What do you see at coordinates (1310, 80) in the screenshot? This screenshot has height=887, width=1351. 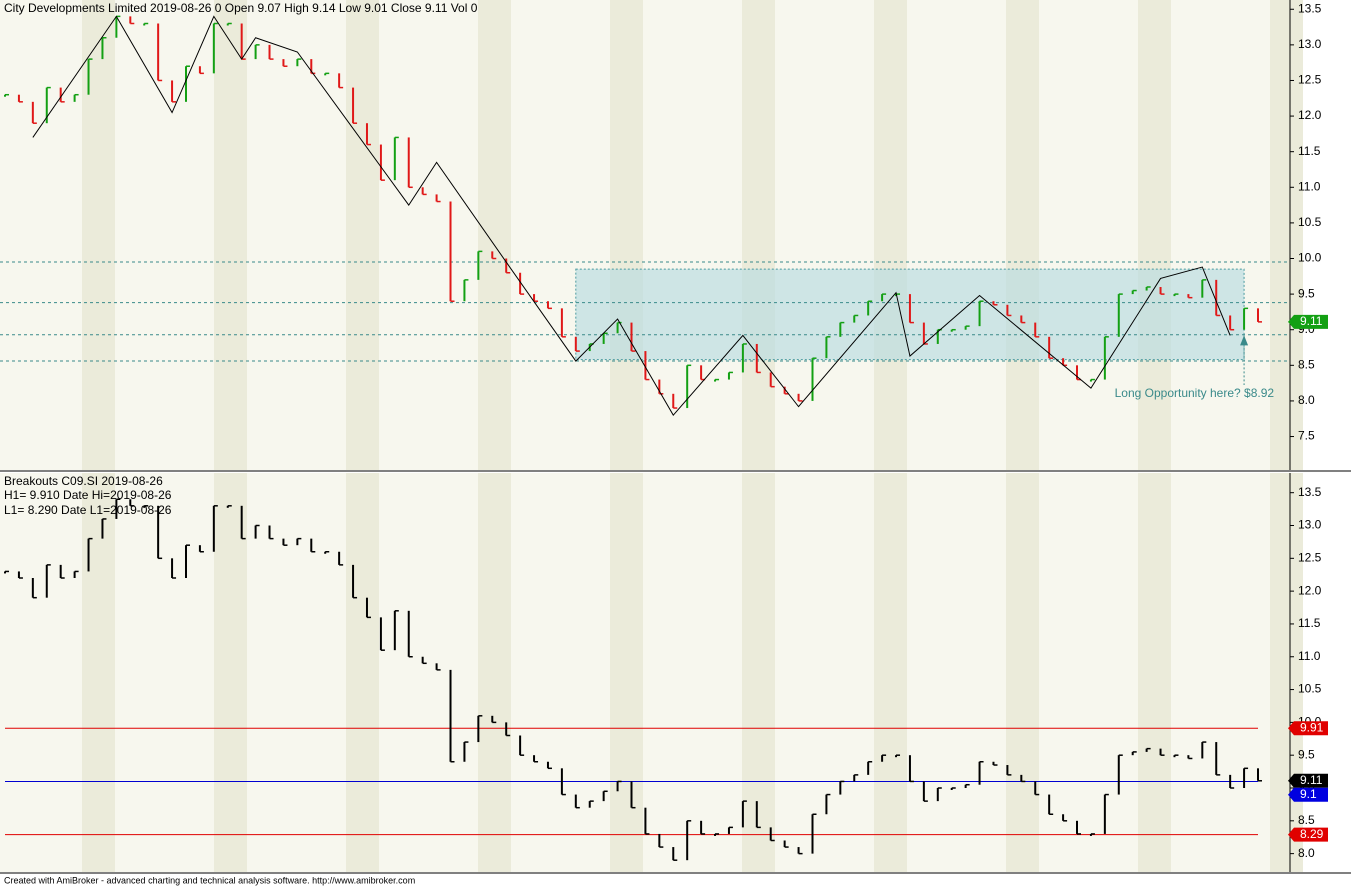 I see `y-tick-label: 12.5` at bounding box center [1310, 80].